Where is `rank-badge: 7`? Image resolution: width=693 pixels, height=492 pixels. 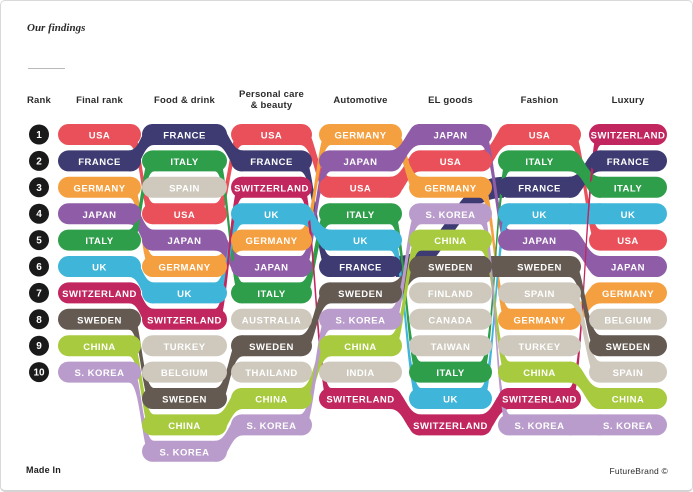 rank-badge: 7 is located at coordinates (39, 292).